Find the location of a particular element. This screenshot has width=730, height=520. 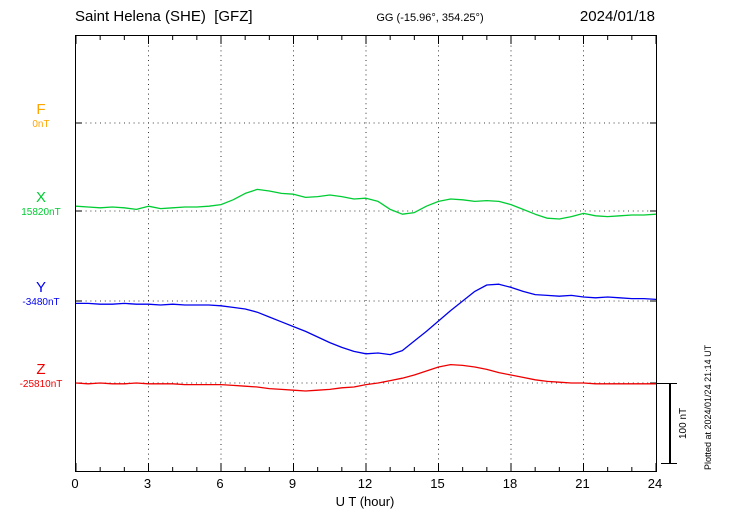

series-label-Z: Z -25810nT is located at coordinates (41, 375).